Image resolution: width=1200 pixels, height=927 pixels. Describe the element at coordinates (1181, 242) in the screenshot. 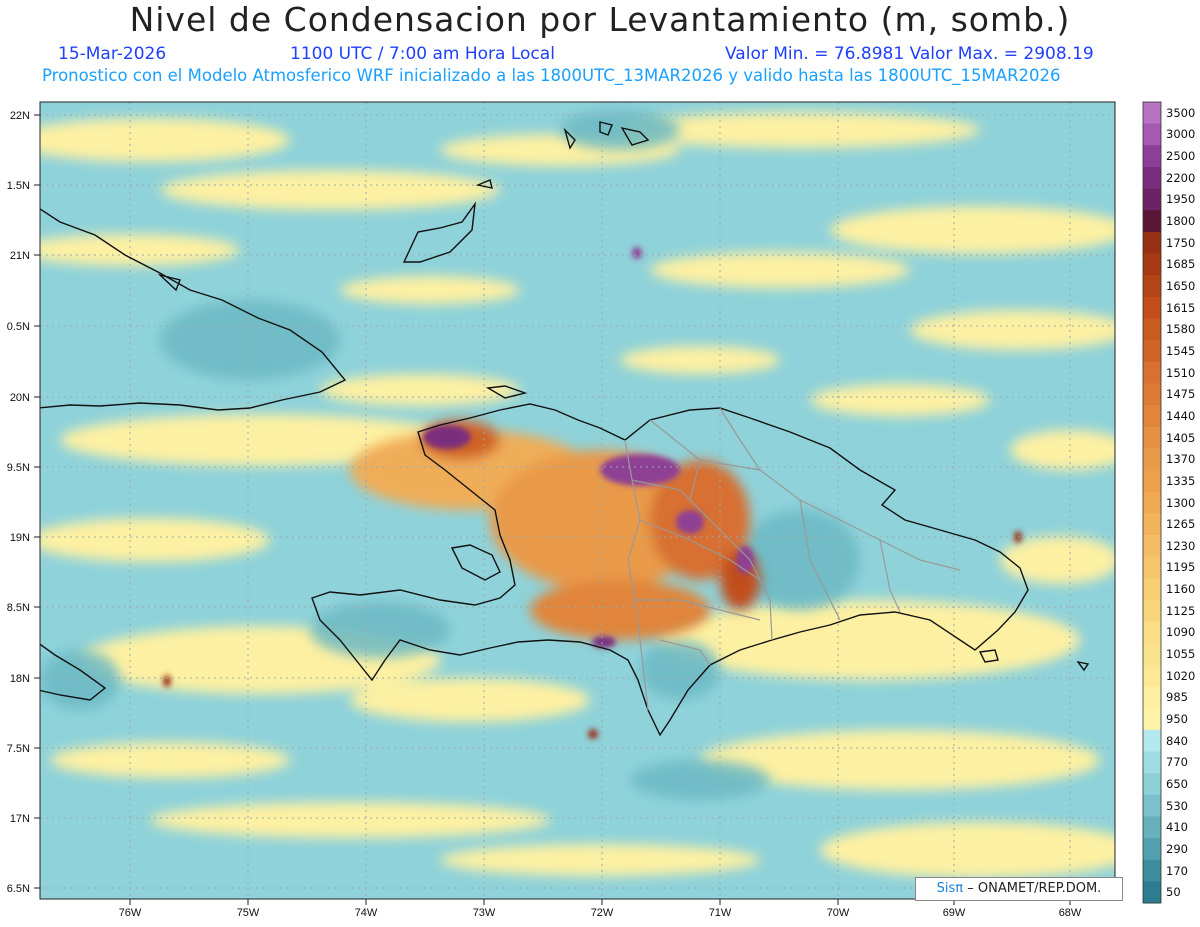

I see `colorbar-label: 1750` at that location.